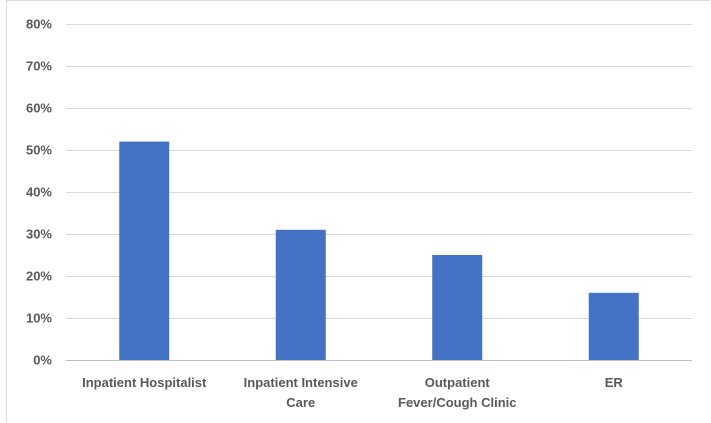  What do you see at coordinates (39, 234) in the screenshot?
I see `y-tick-label: 30%` at bounding box center [39, 234].